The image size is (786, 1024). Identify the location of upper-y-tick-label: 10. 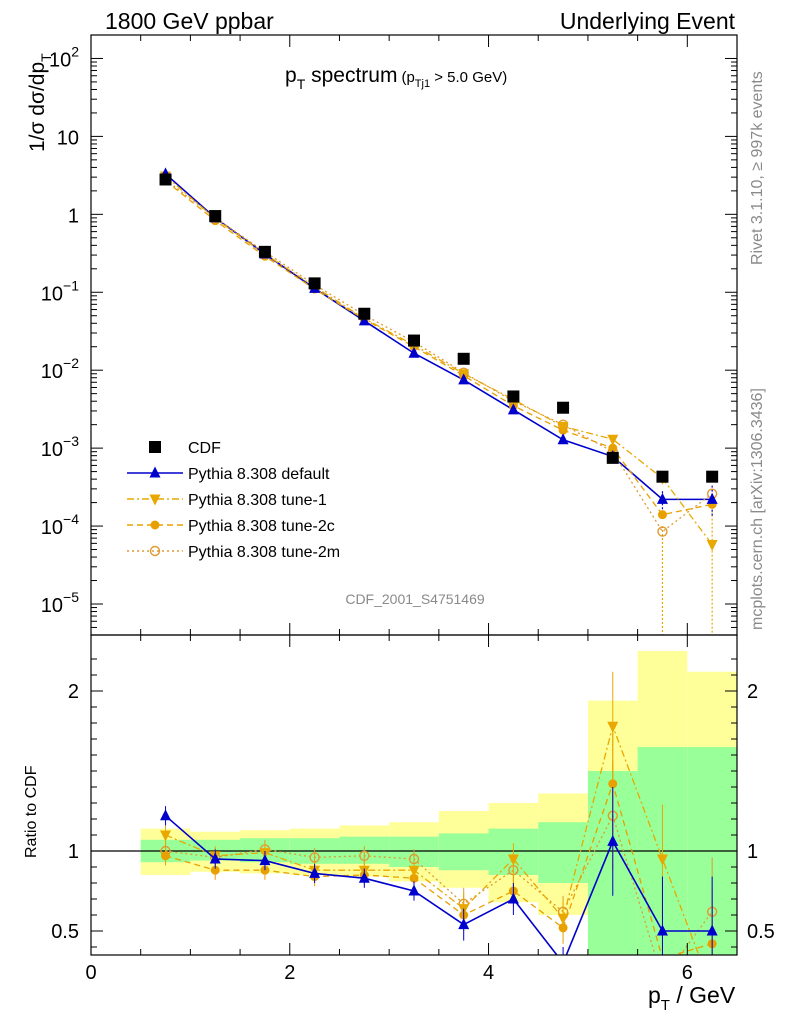
(68, 138).